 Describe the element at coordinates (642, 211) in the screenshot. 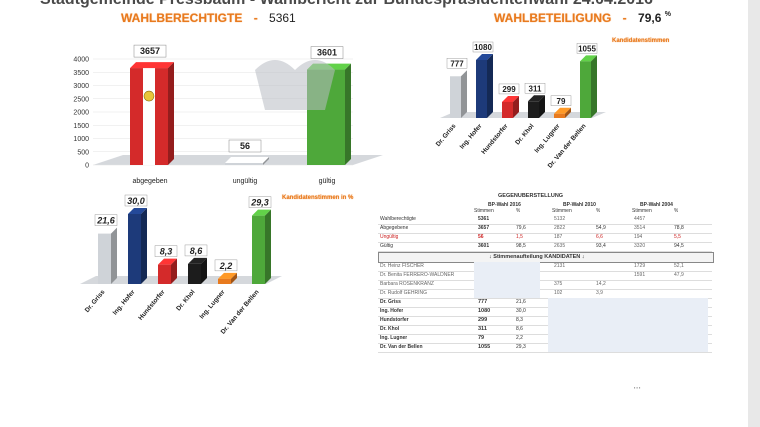

I see `col-sub-votes-2004: Stimmen` at that location.